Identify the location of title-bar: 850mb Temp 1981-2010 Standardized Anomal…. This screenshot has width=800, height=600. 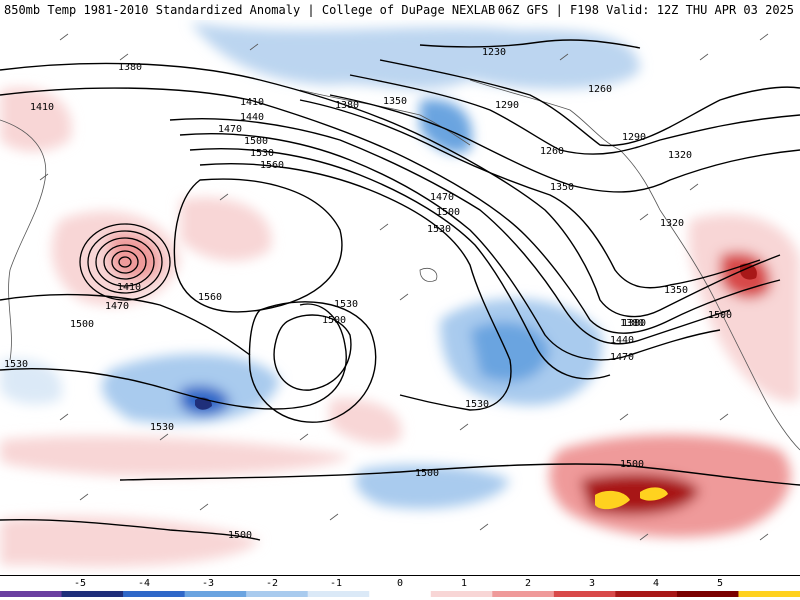
(400, 10).